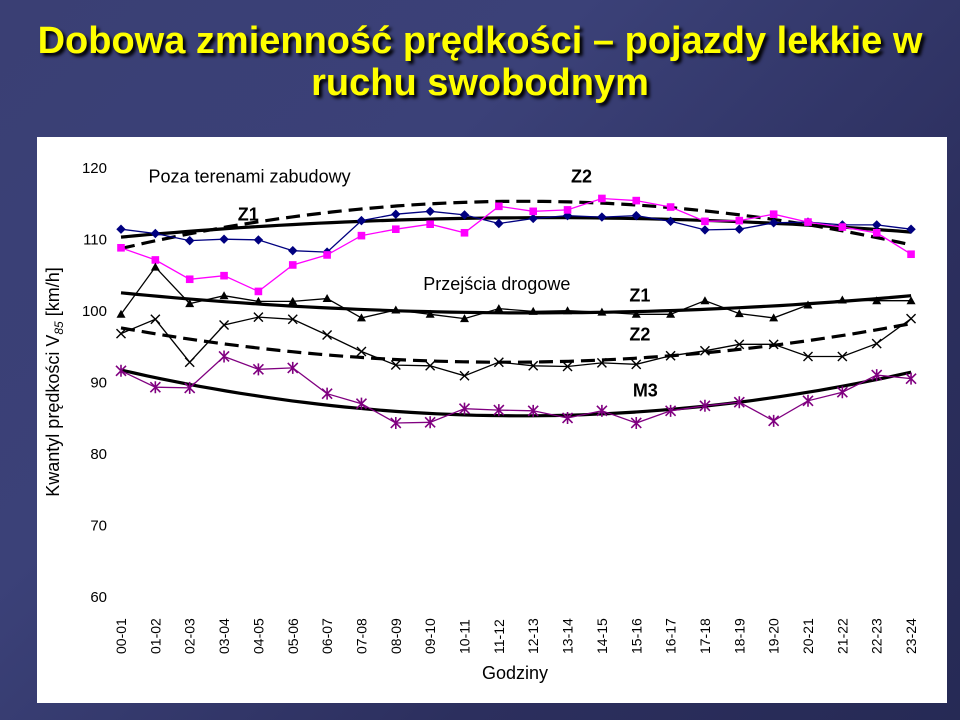  What do you see at coordinates (877, 636) in the screenshot?
I see `x-tick-label: 22-23` at bounding box center [877, 636].